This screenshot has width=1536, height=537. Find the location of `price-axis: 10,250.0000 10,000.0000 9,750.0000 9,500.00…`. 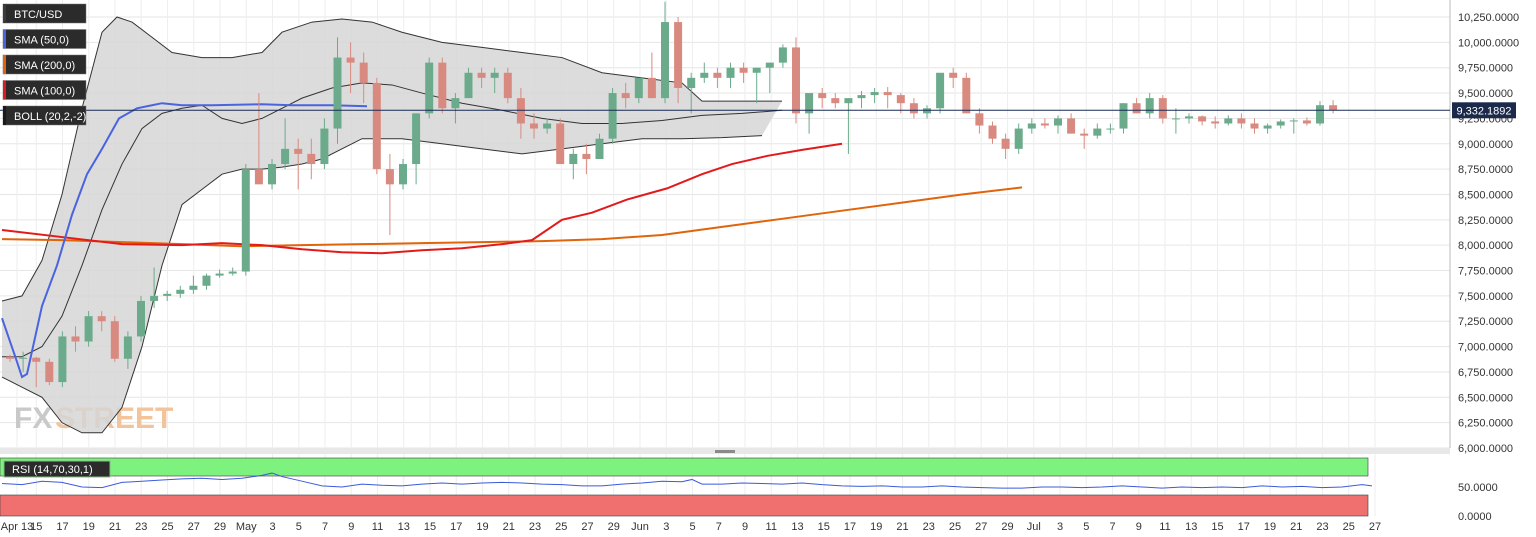

price-axis: 10,250.0000 10,000.0000 9,750.0000 9,500.00… is located at coordinates (1484, 261).